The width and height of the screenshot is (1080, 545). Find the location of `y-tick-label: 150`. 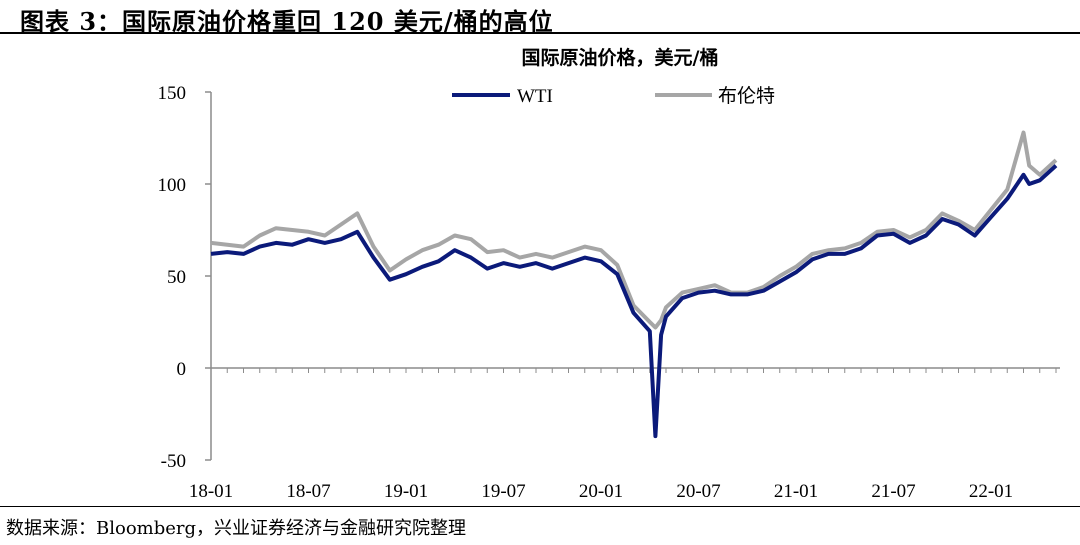

y-tick-label: 150 is located at coordinates (172, 93).